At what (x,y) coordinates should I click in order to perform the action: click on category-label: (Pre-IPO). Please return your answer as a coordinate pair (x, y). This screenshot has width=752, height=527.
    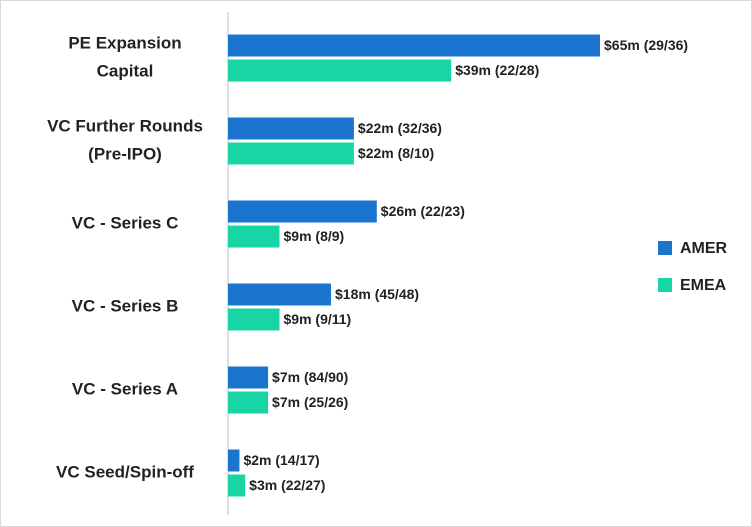
    Looking at the image, I should click on (125, 153).